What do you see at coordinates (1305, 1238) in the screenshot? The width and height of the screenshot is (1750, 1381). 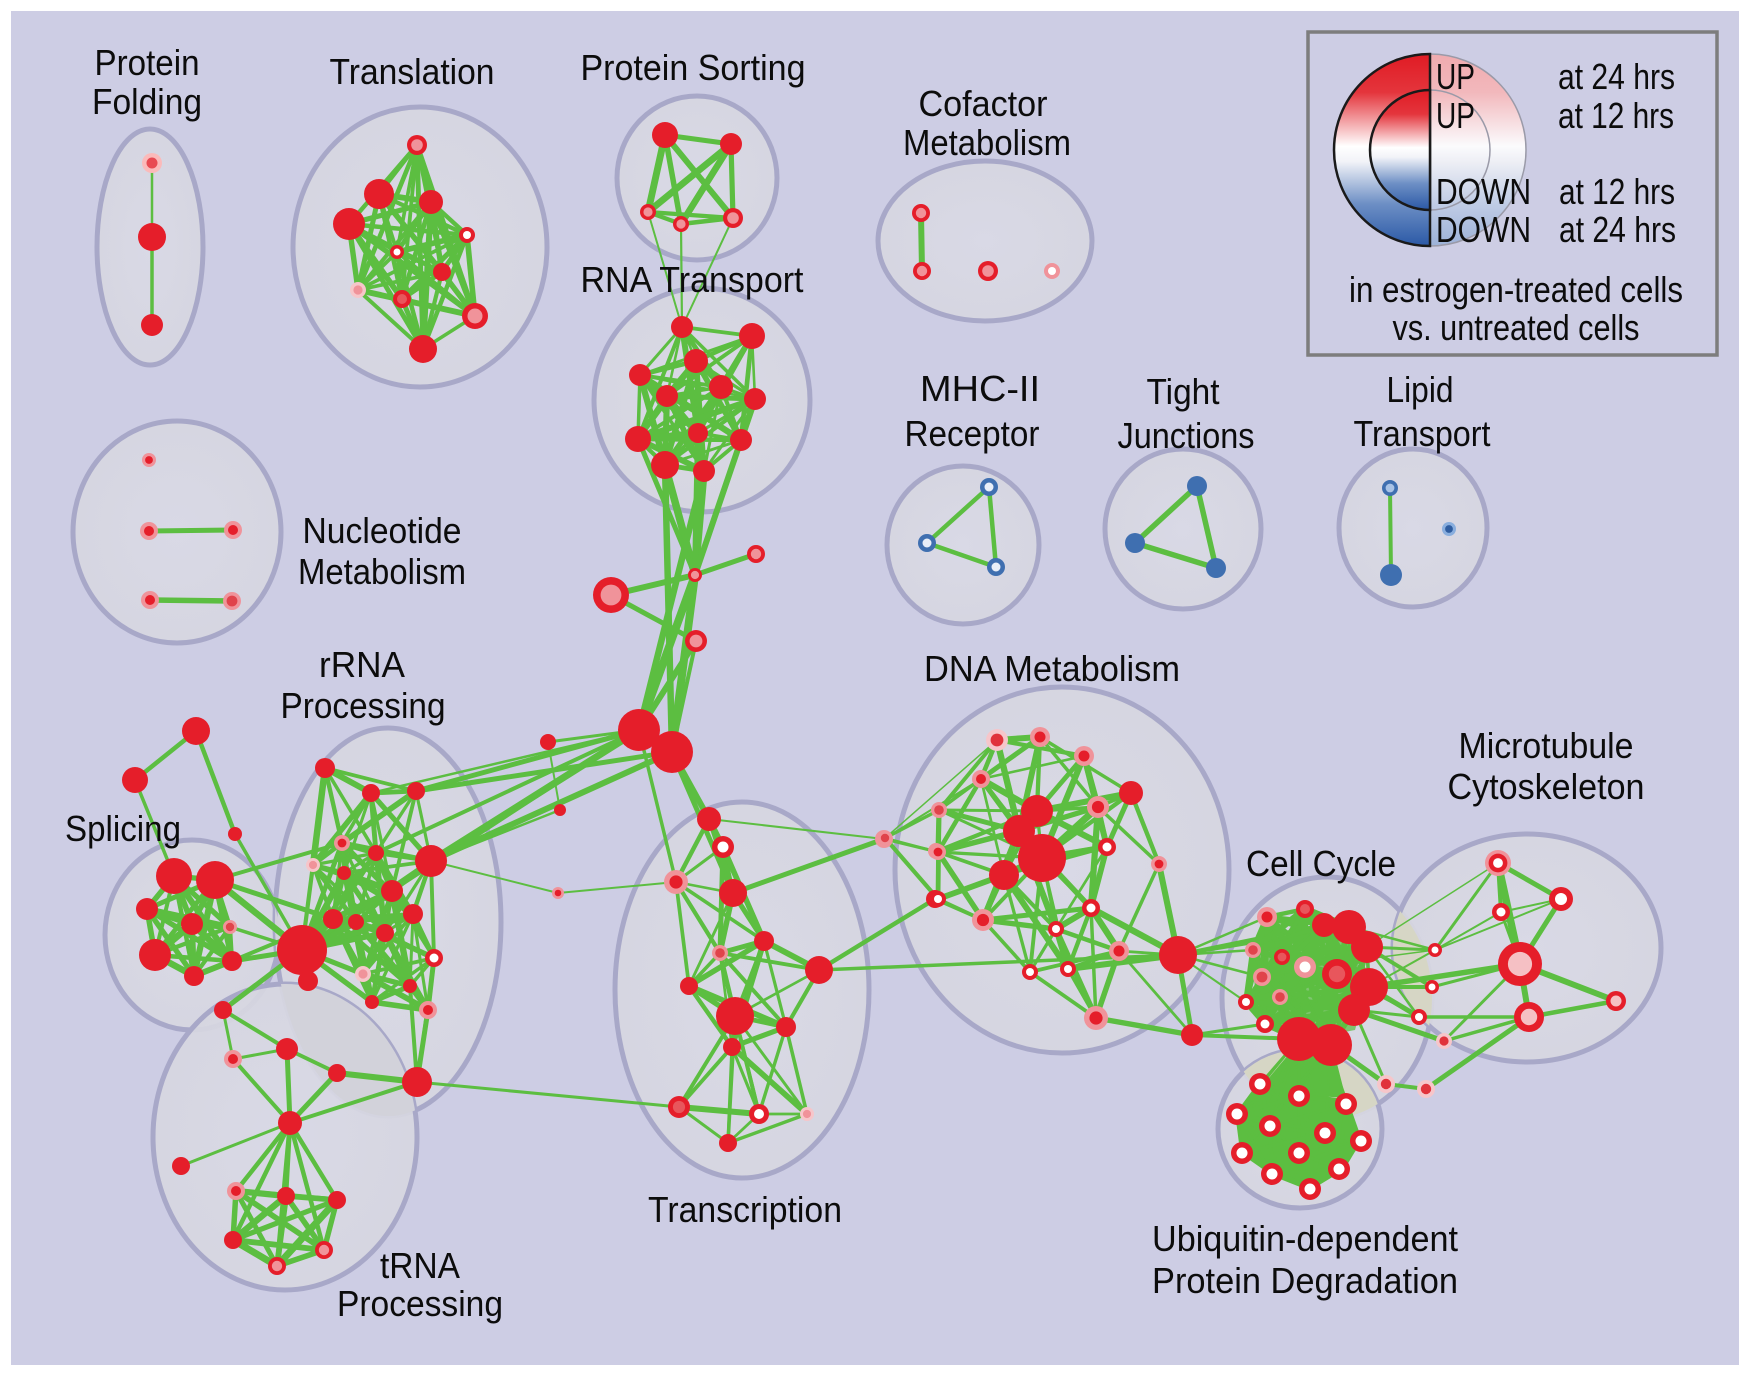 I see `svg-text: Ubiquitin-dependent` at bounding box center [1305, 1238].